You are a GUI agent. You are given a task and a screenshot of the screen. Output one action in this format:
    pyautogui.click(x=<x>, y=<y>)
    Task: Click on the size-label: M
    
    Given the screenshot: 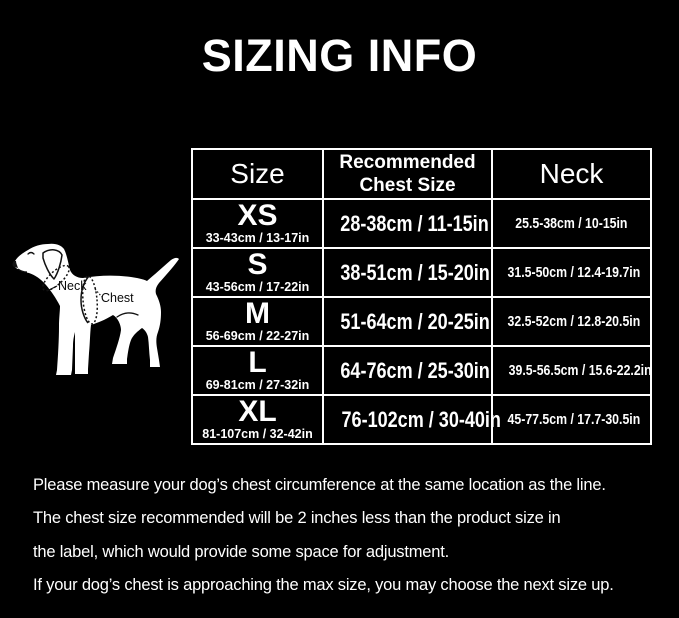 What is the action you would take?
    pyautogui.click(x=257, y=314)
    